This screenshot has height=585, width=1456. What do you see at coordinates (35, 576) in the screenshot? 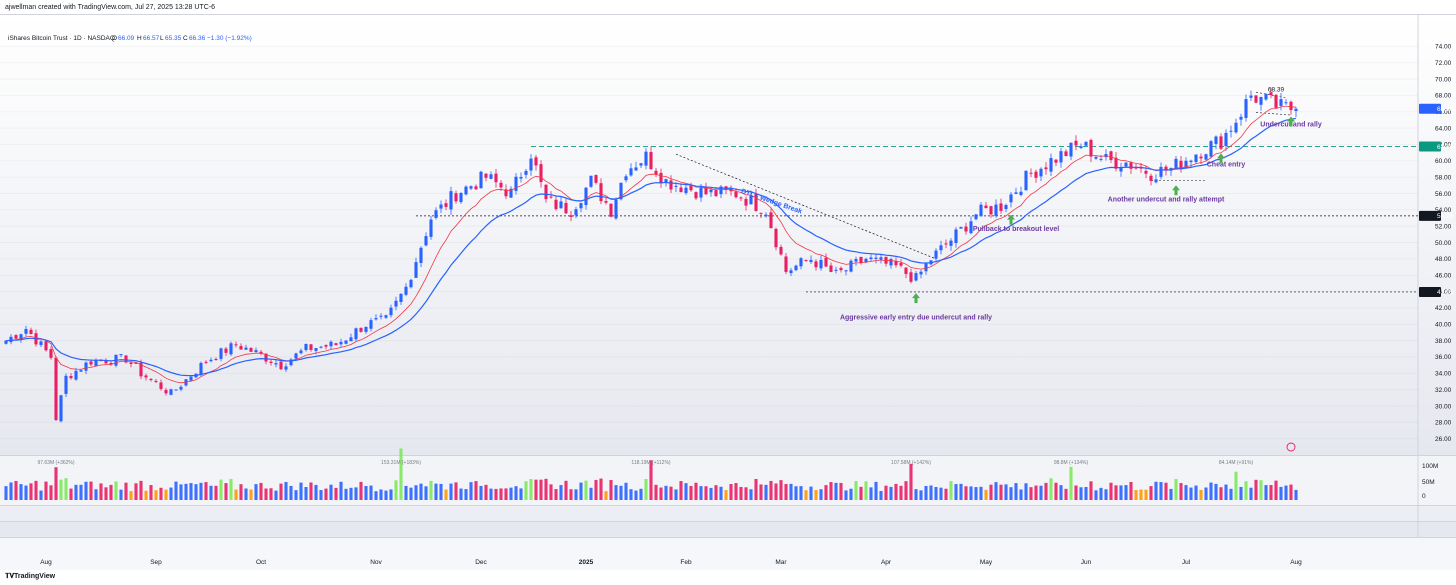
I see `tradingview-brand: TradingView` at bounding box center [35, 576].